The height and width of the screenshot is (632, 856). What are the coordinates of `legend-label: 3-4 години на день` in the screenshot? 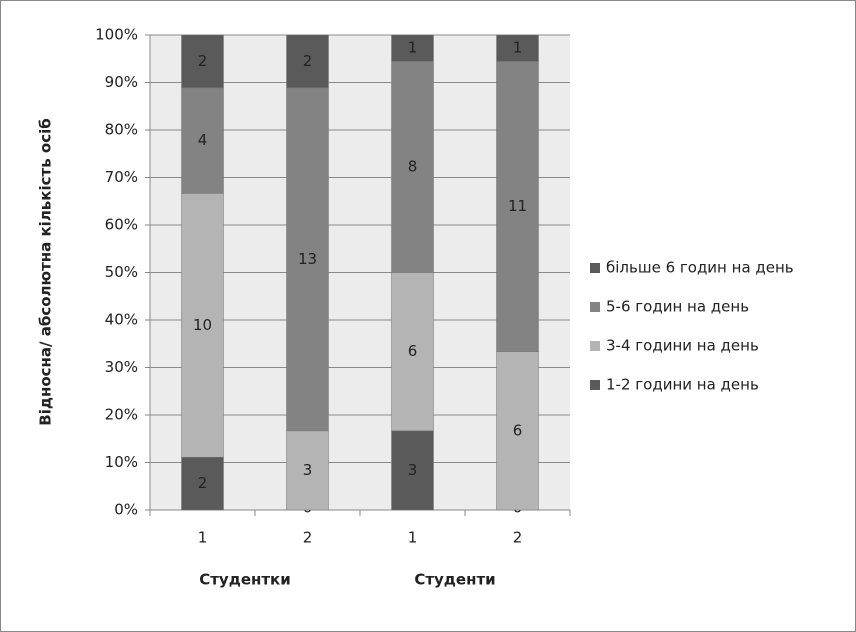 It's located at (682, 346).